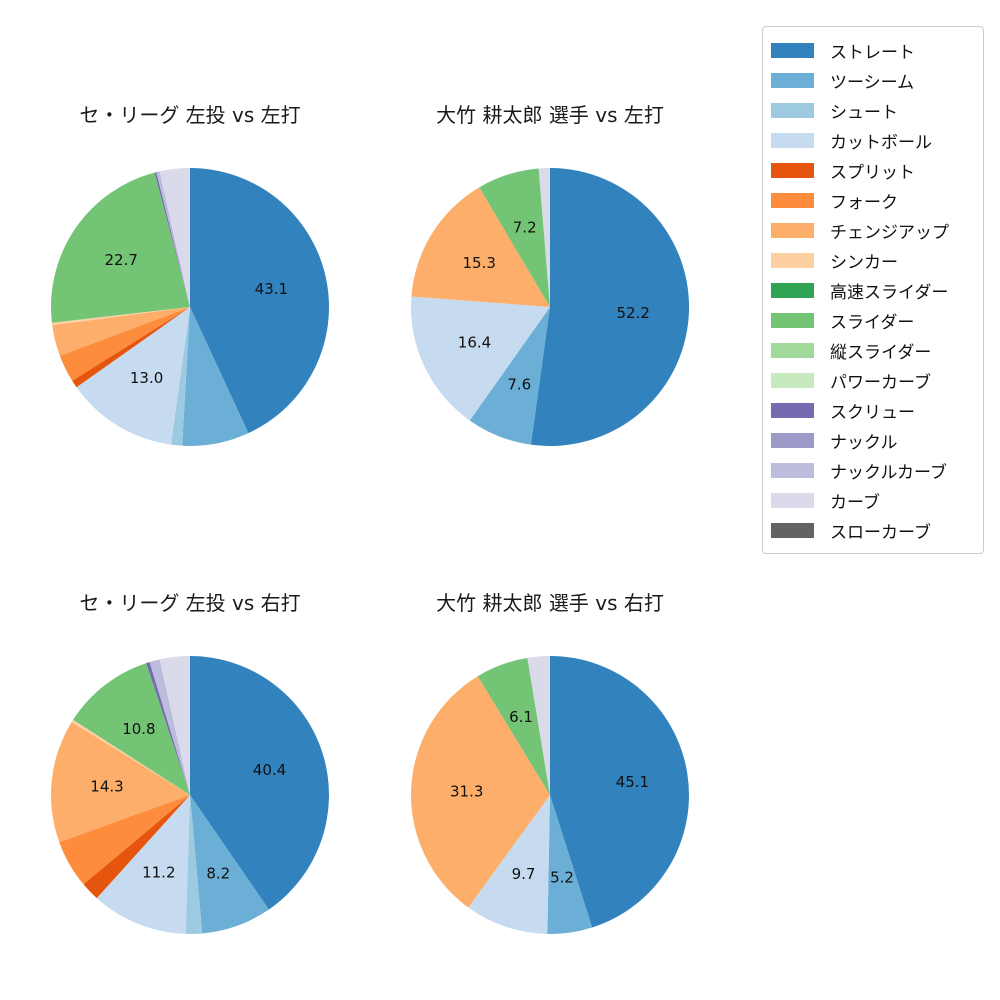 This screenshot has width=1000, height=1000. What do you see at coordinates (881, 142) in the screenshot?
I see `legend-label: カットボール` at bounding box center [881, 142].